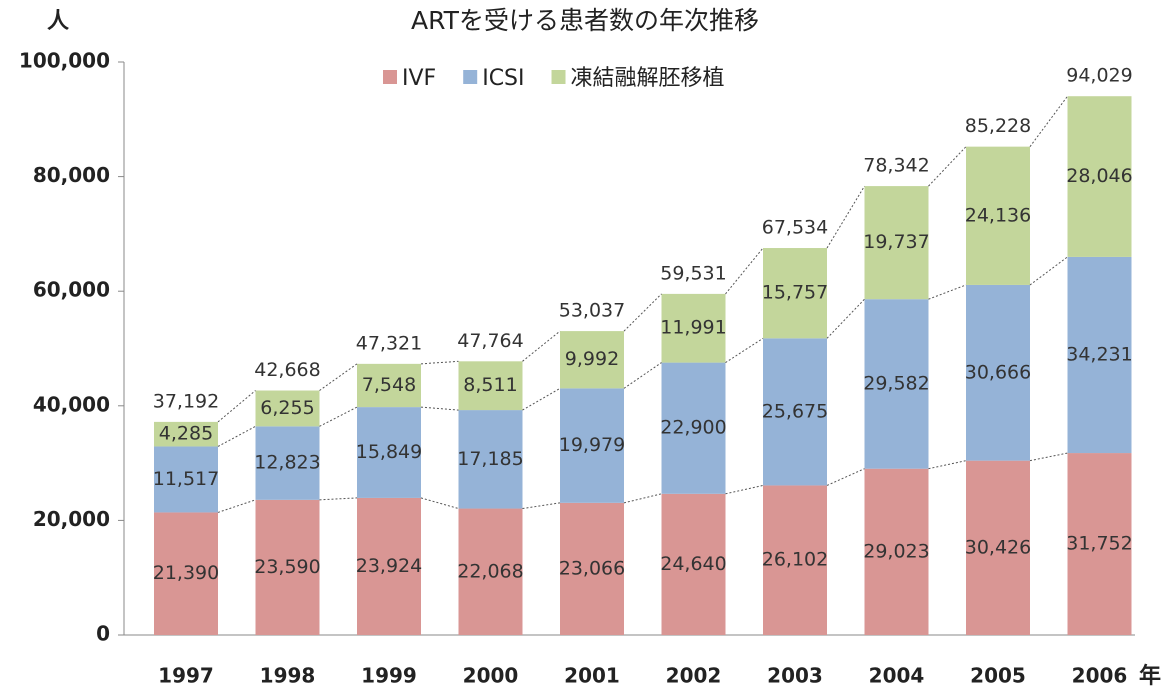  I want to click on x-tick-label: 2006, so click(1100, 676).